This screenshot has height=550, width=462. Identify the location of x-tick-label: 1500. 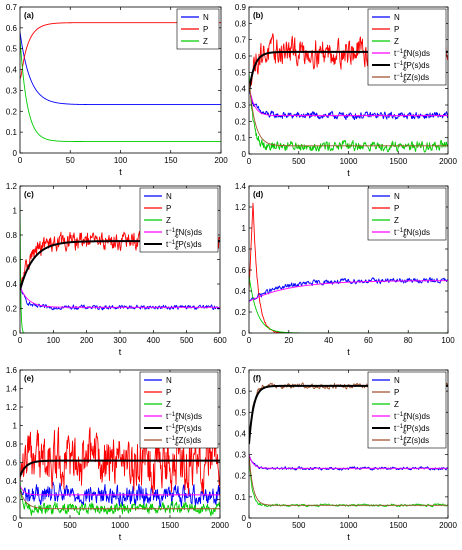
(170, 525).